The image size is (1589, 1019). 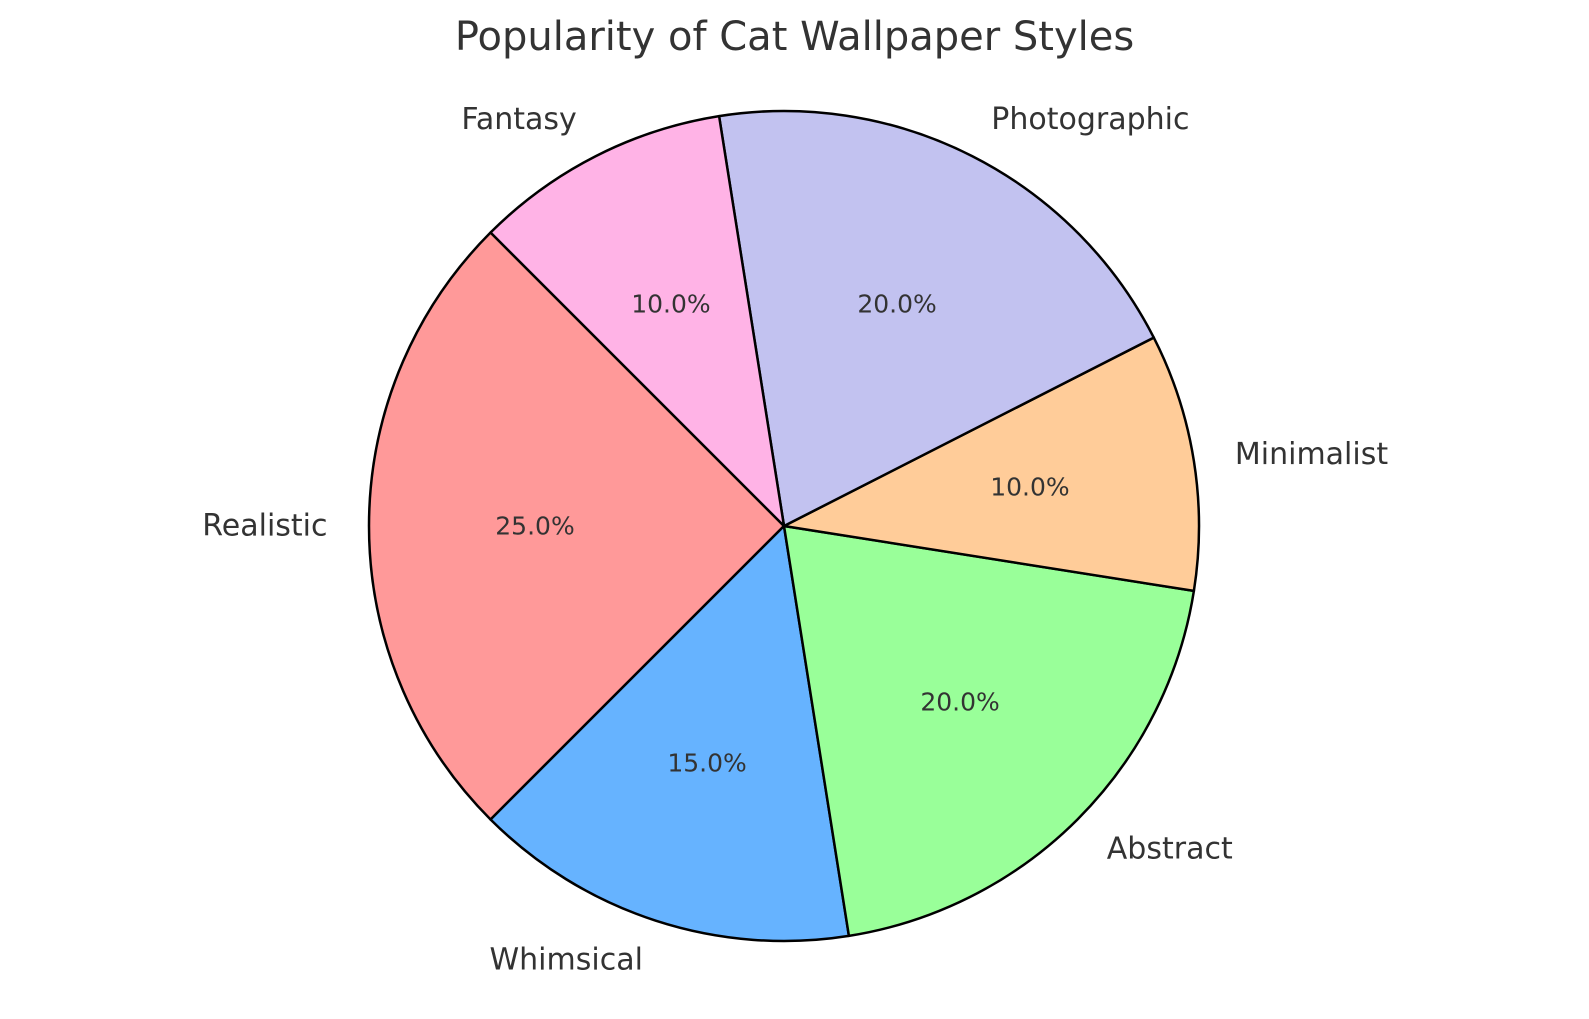 What do you see at coordinates (1029, 487) in the screenshot?
I see `pct-label-minimalist: 10.0%` at bounding box center [1029, 487].